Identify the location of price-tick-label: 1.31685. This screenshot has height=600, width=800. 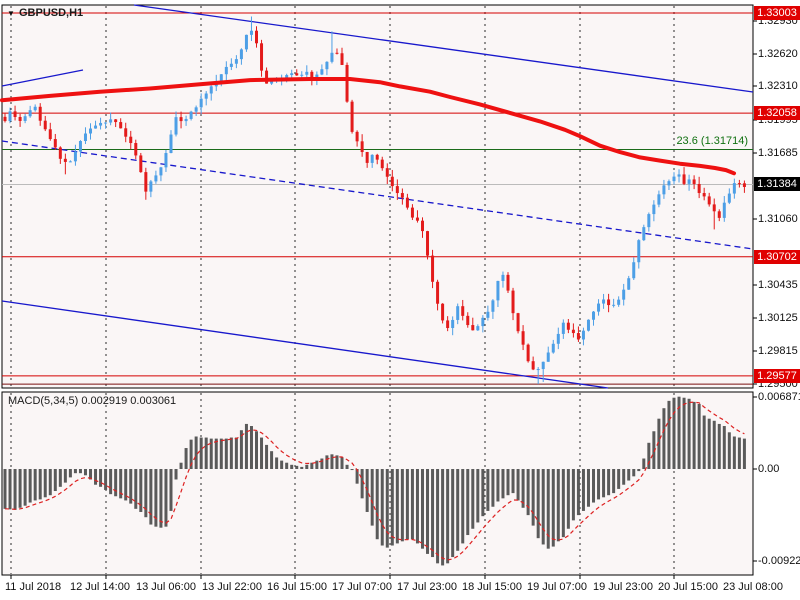
(778, 153).